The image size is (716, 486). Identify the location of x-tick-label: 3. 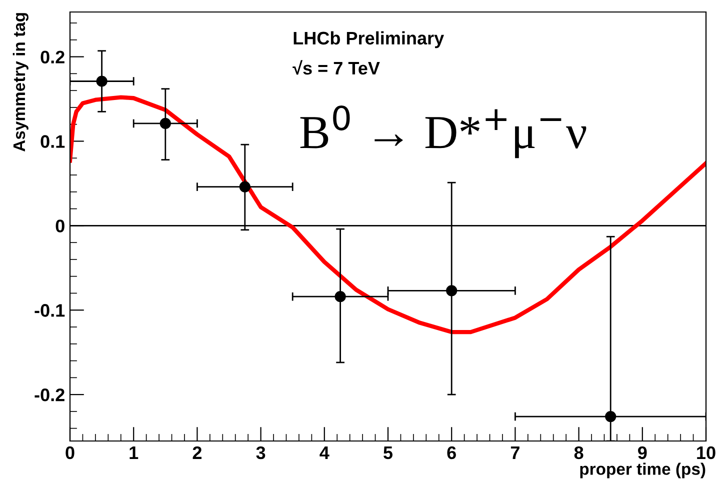
(261, 453).